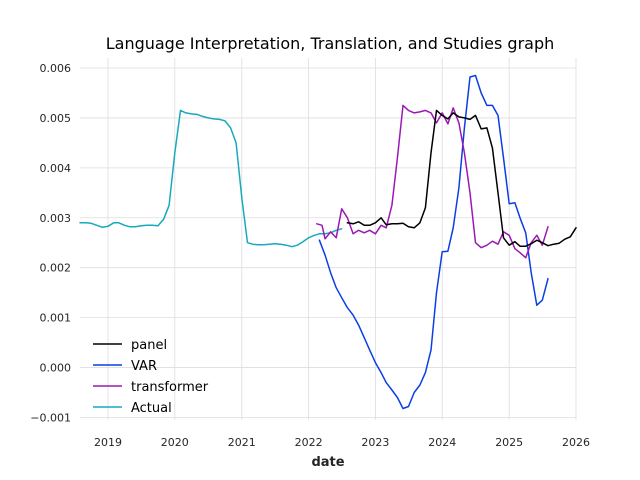 The image size is (640, 480). What do you see at coordinates (342, 442) in the screenshot?
I see `x-axis-ticks: 2019 2020 2021 2022 2023 2024 2025 2026` at bounding box center [342, 442].